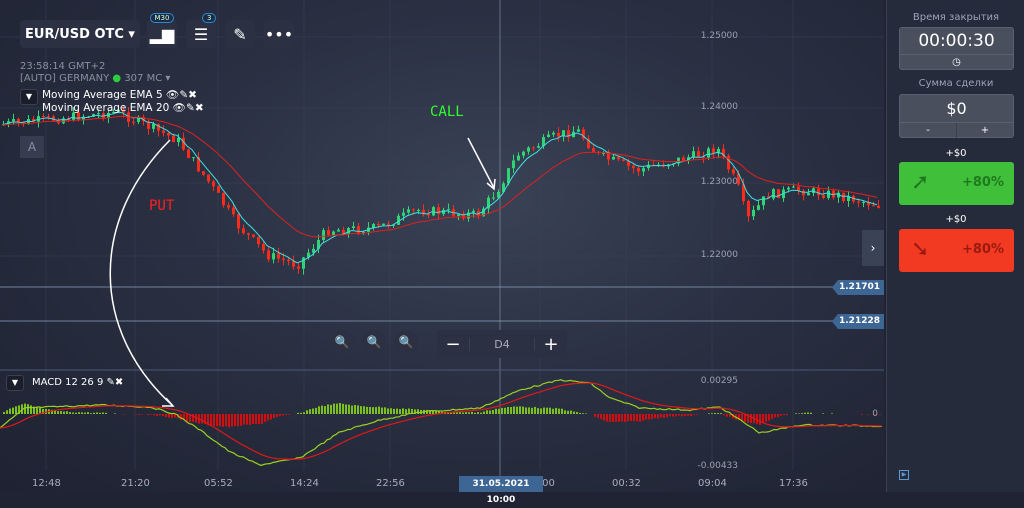  I want to click on amount-value: $0, so click(956, 108).